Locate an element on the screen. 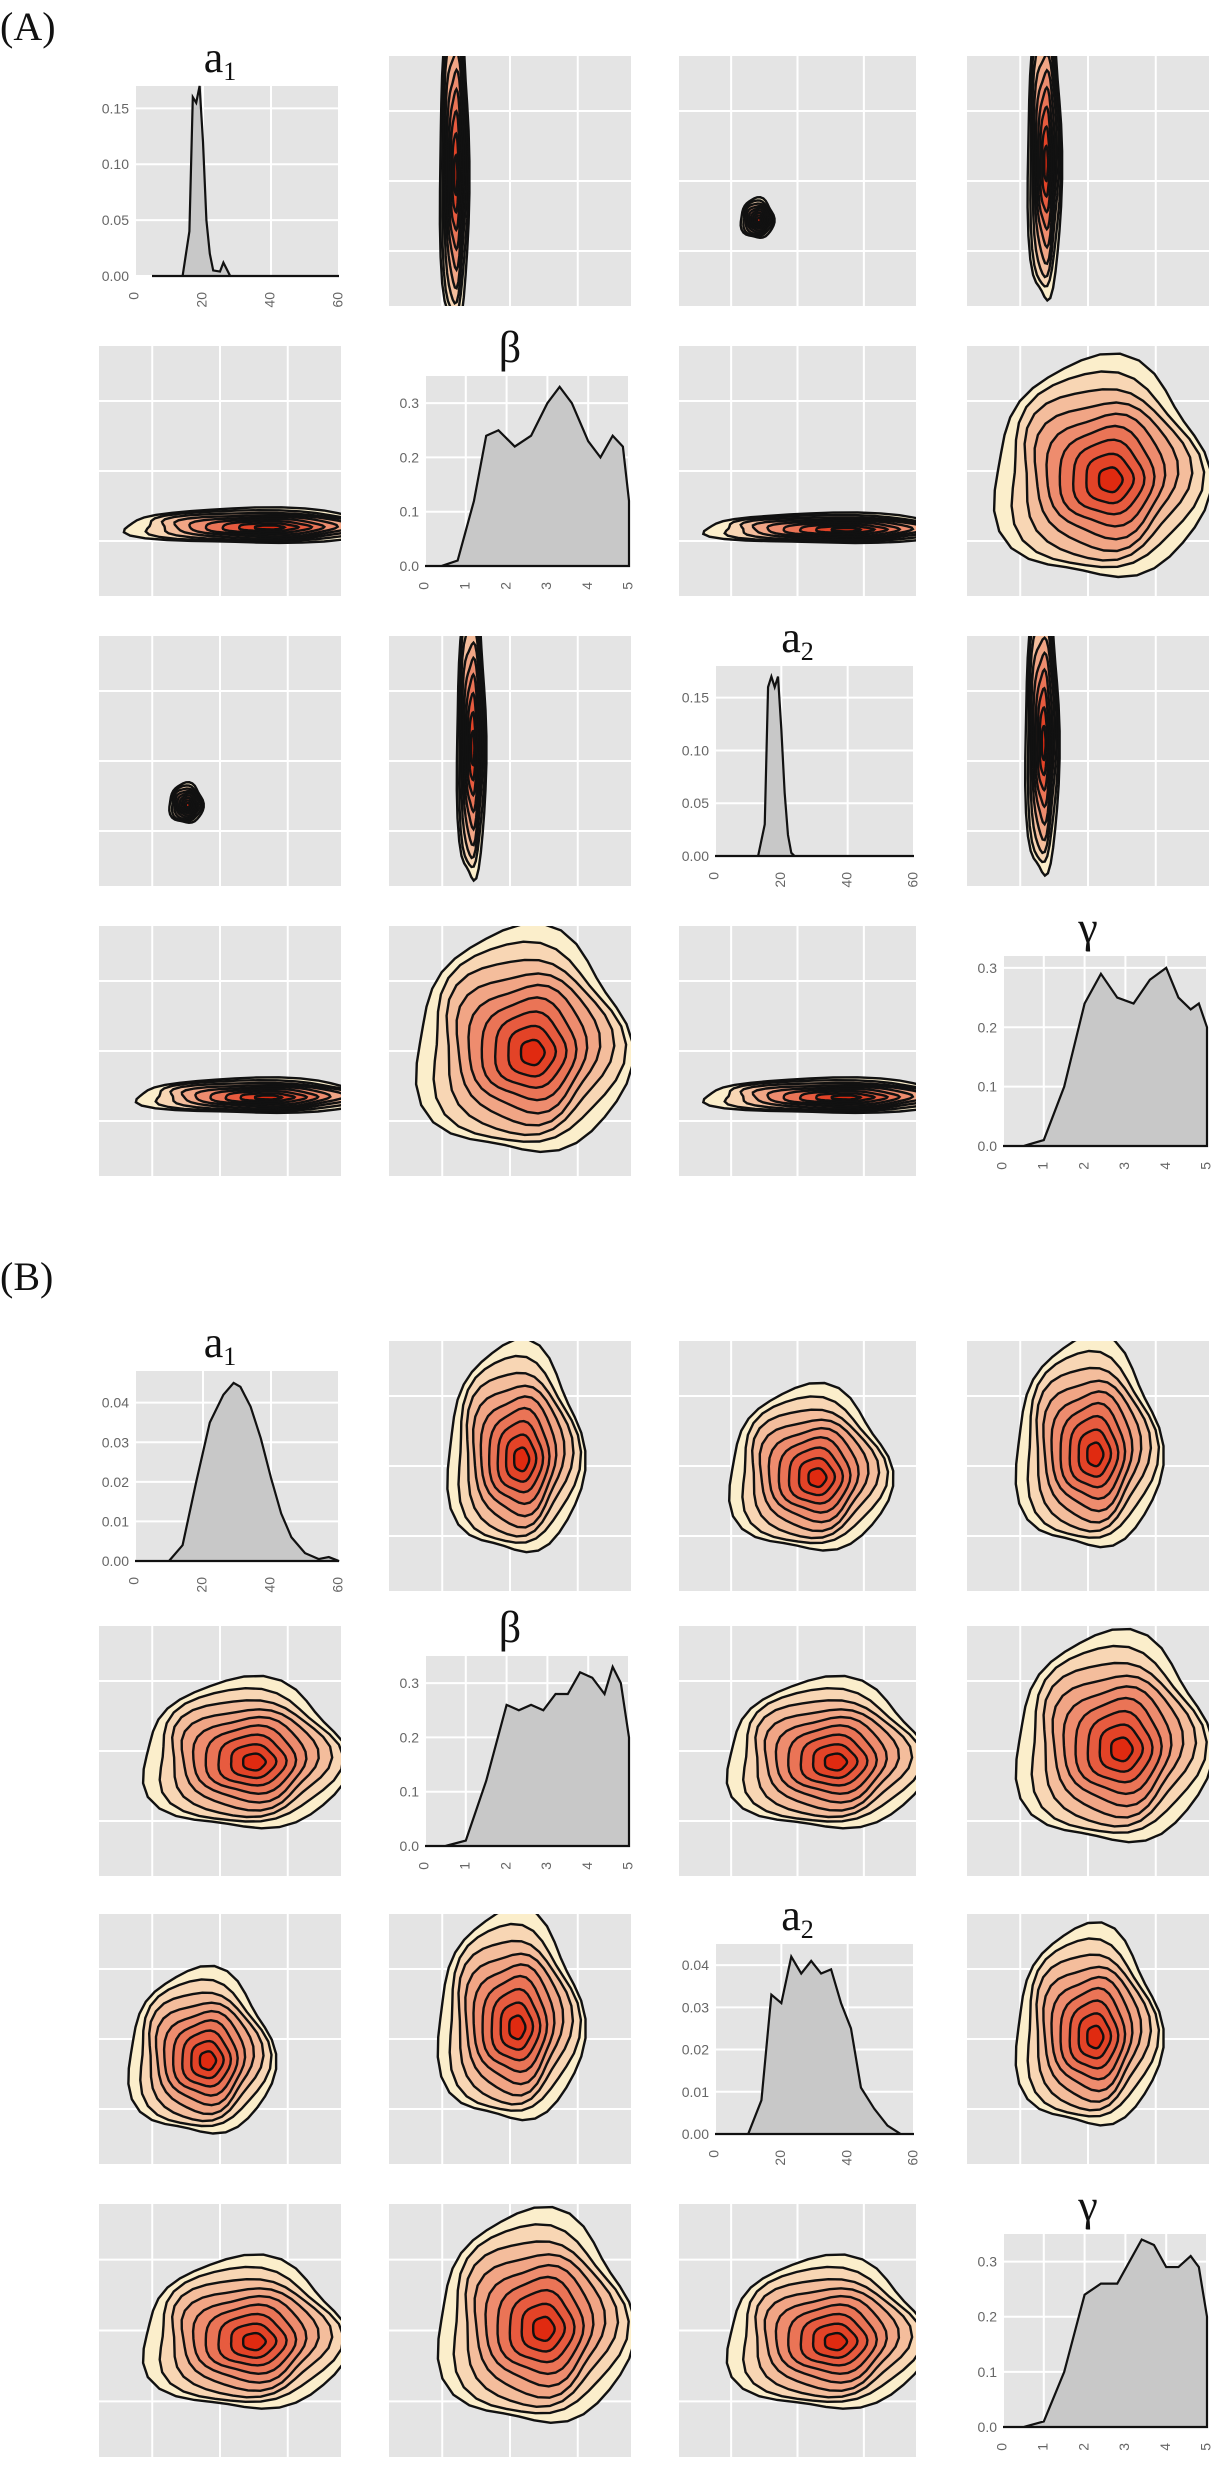 The height and width of the screenshot is (2487, 1219). density-curve-a1 is located at coordinates (237, 1472).